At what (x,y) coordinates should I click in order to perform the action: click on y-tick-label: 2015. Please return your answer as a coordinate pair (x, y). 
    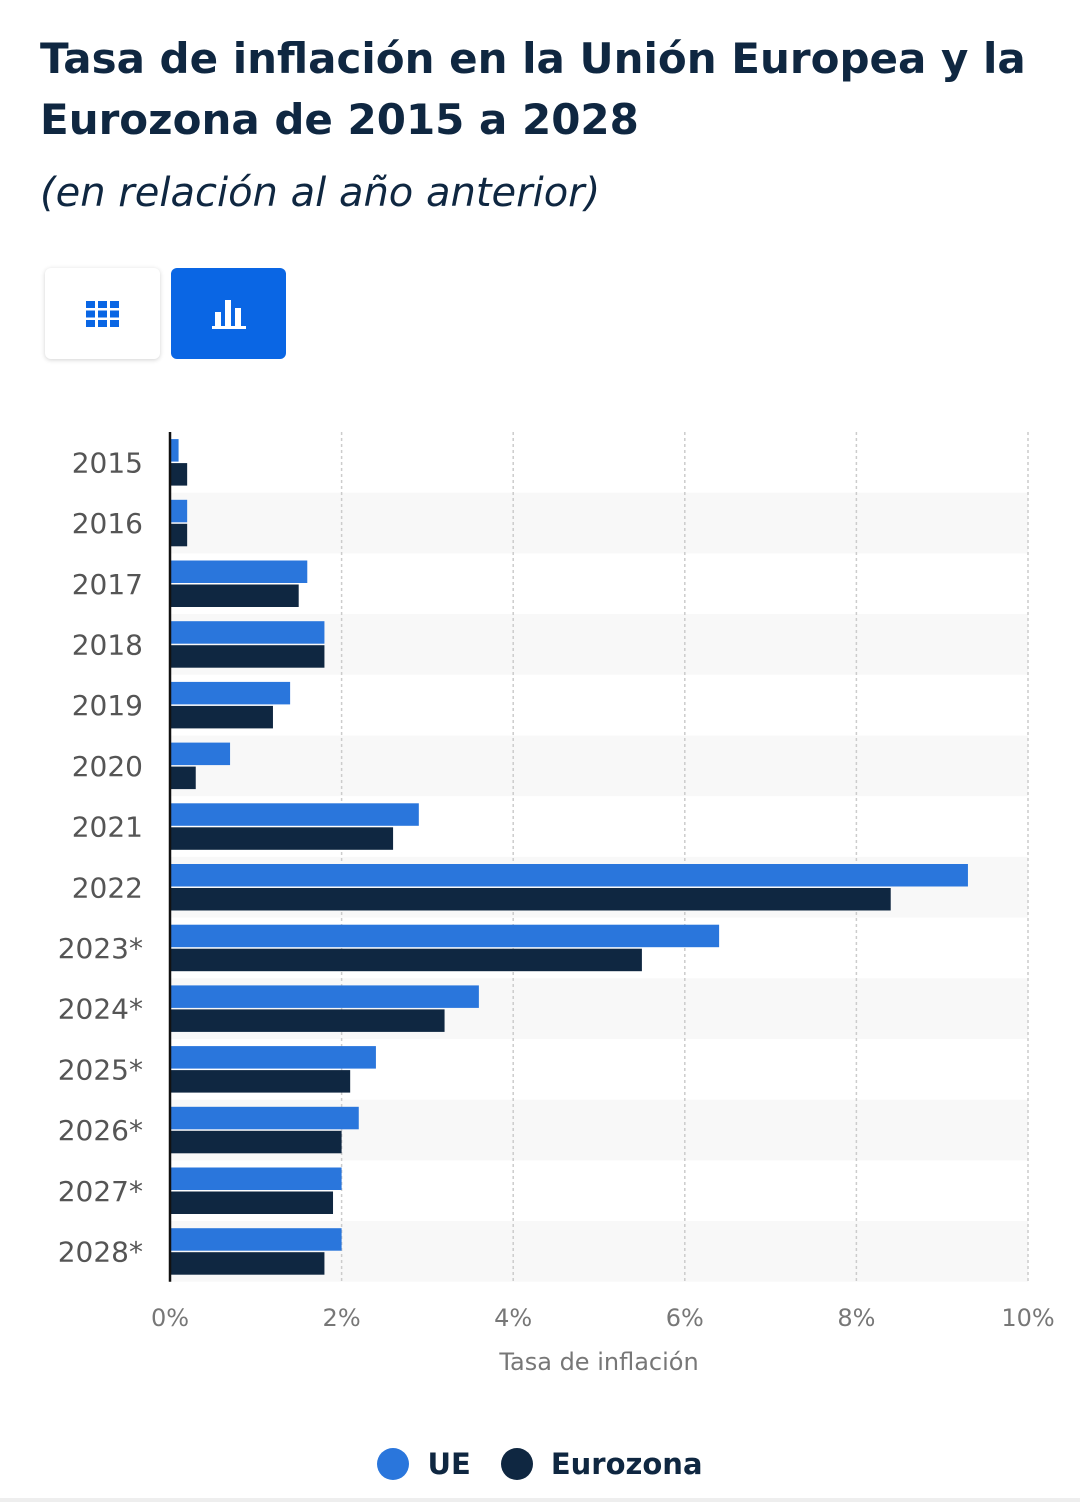
    Looking at the image, I should click on (107, 462).